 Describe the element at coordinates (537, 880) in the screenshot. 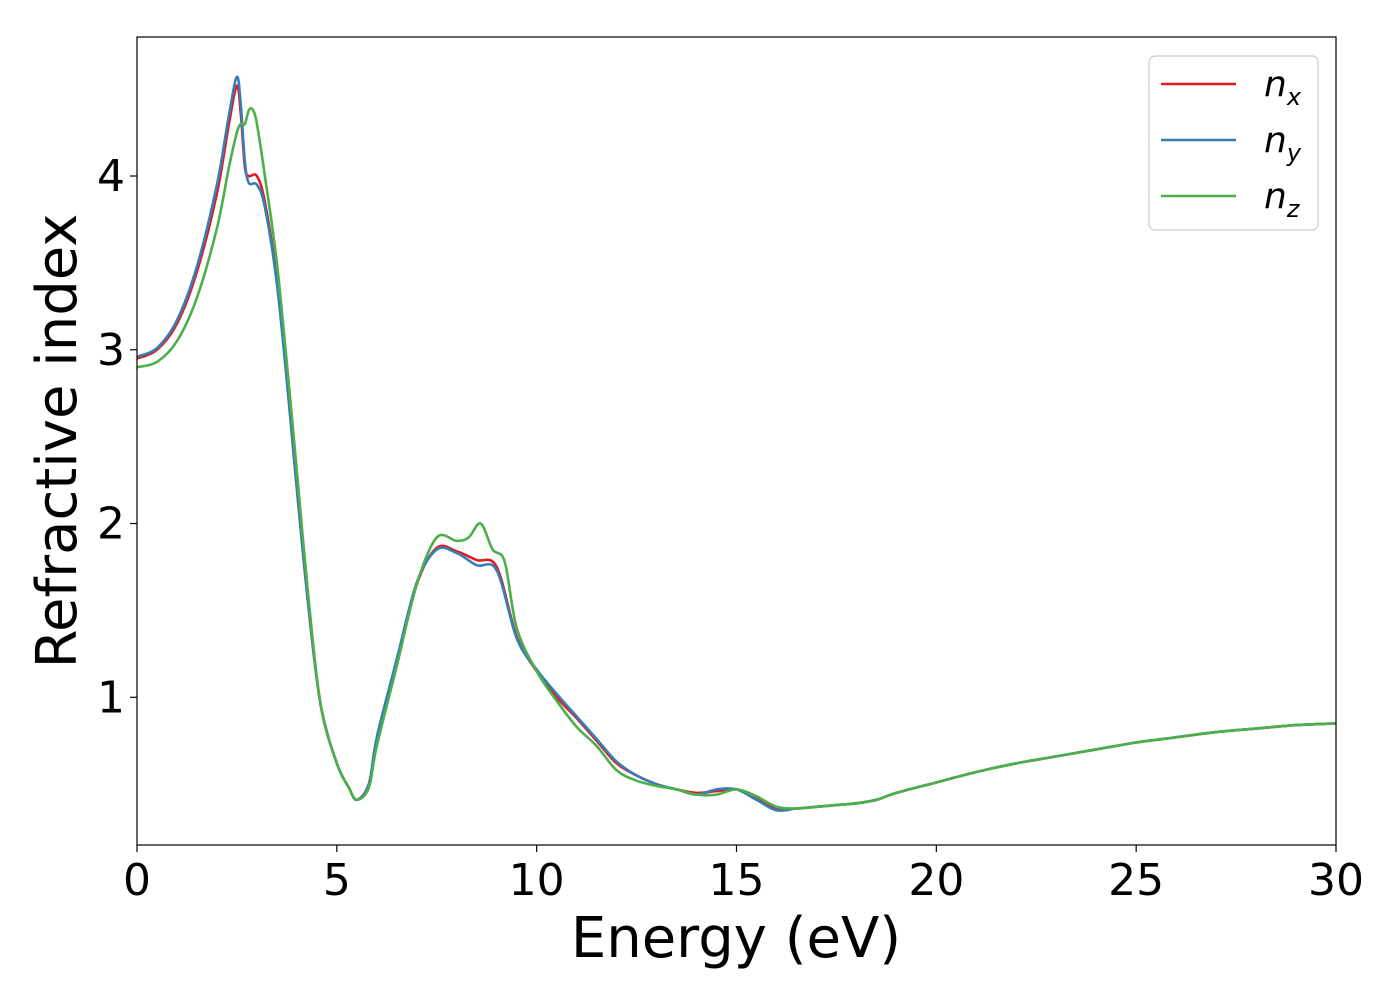

I see `x-tick-label: 10` at that location.